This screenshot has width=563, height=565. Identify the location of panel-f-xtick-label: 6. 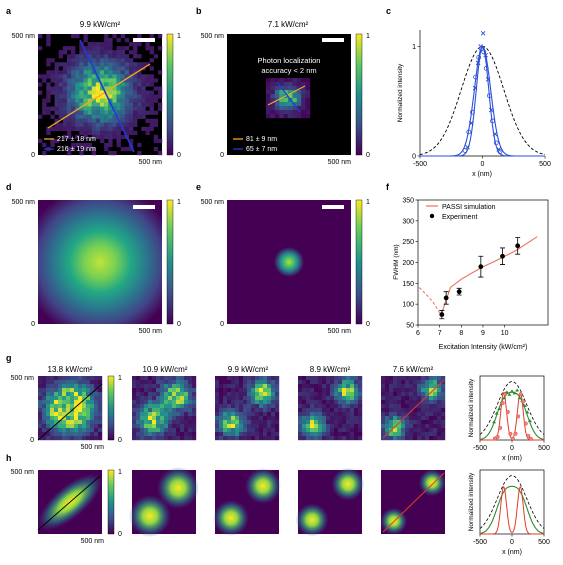
(418, 333).